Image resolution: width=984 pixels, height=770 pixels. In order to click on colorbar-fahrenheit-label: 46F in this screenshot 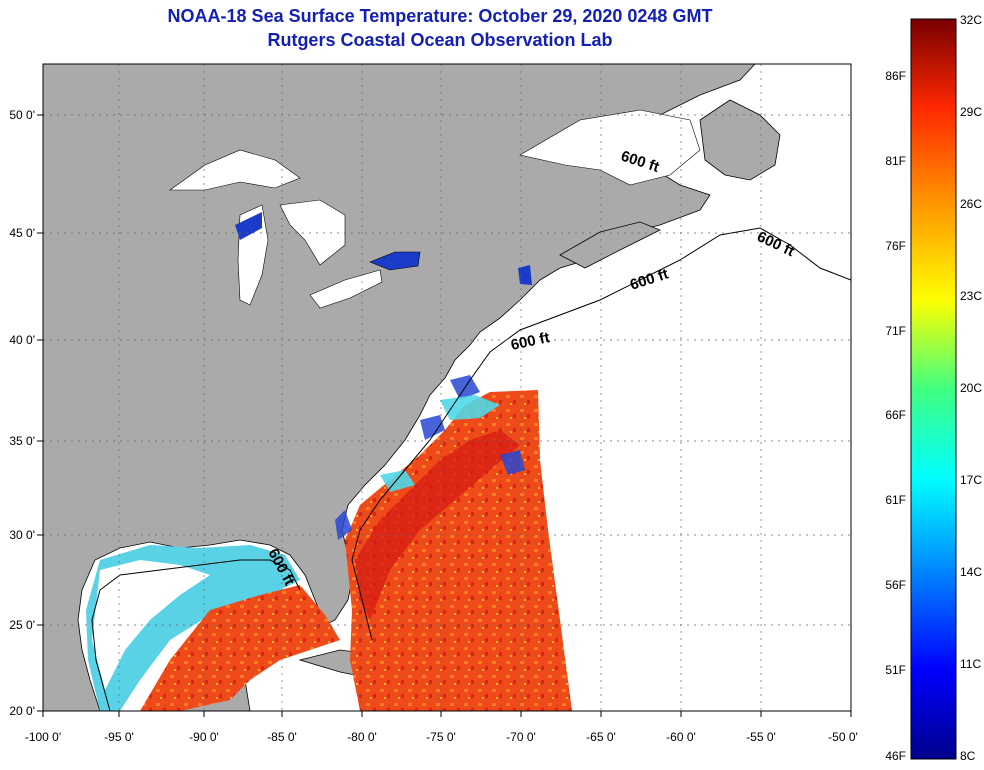, I will do `click(895, 756)`.